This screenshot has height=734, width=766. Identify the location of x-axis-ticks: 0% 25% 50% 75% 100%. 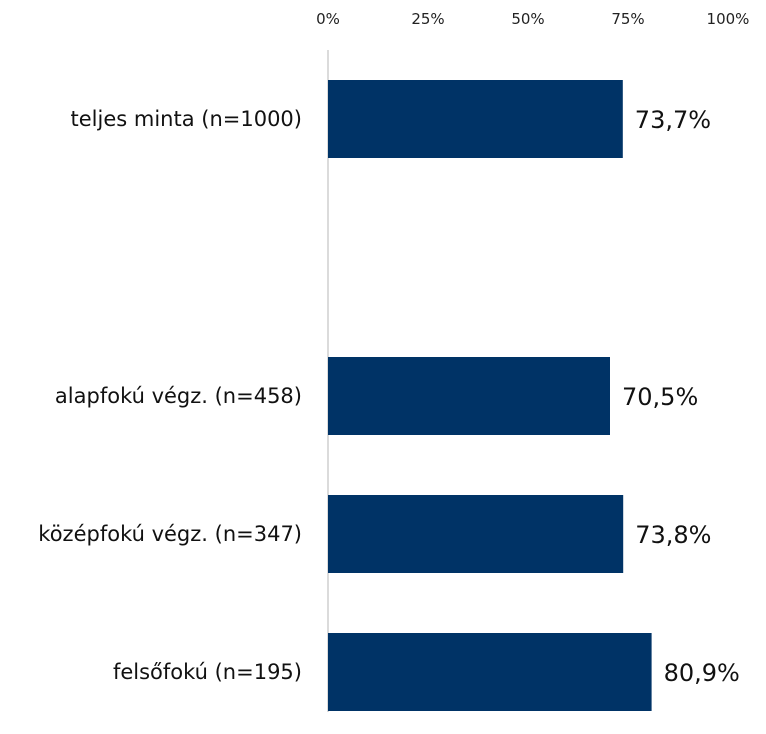
(532, 19).